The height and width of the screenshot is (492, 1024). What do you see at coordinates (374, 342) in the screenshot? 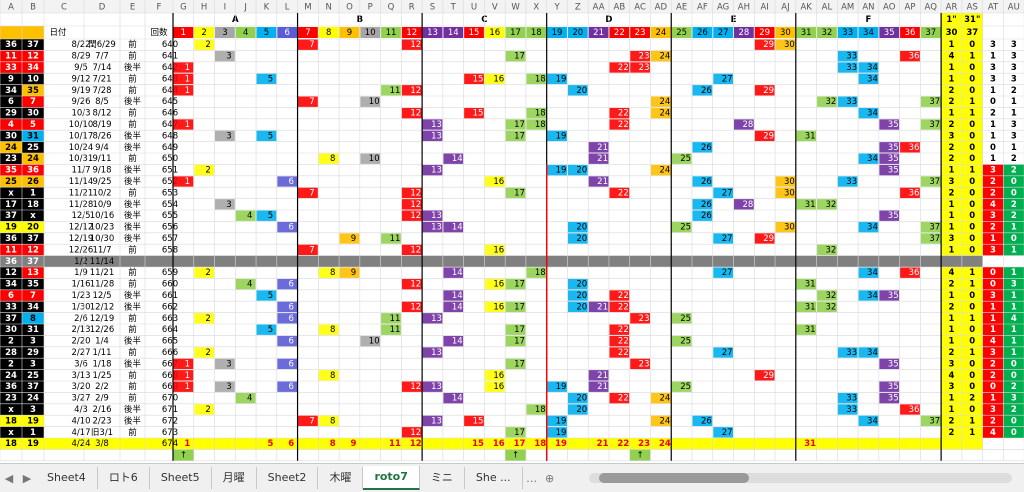
I see `number: 10` at bounding box center [374, 342].